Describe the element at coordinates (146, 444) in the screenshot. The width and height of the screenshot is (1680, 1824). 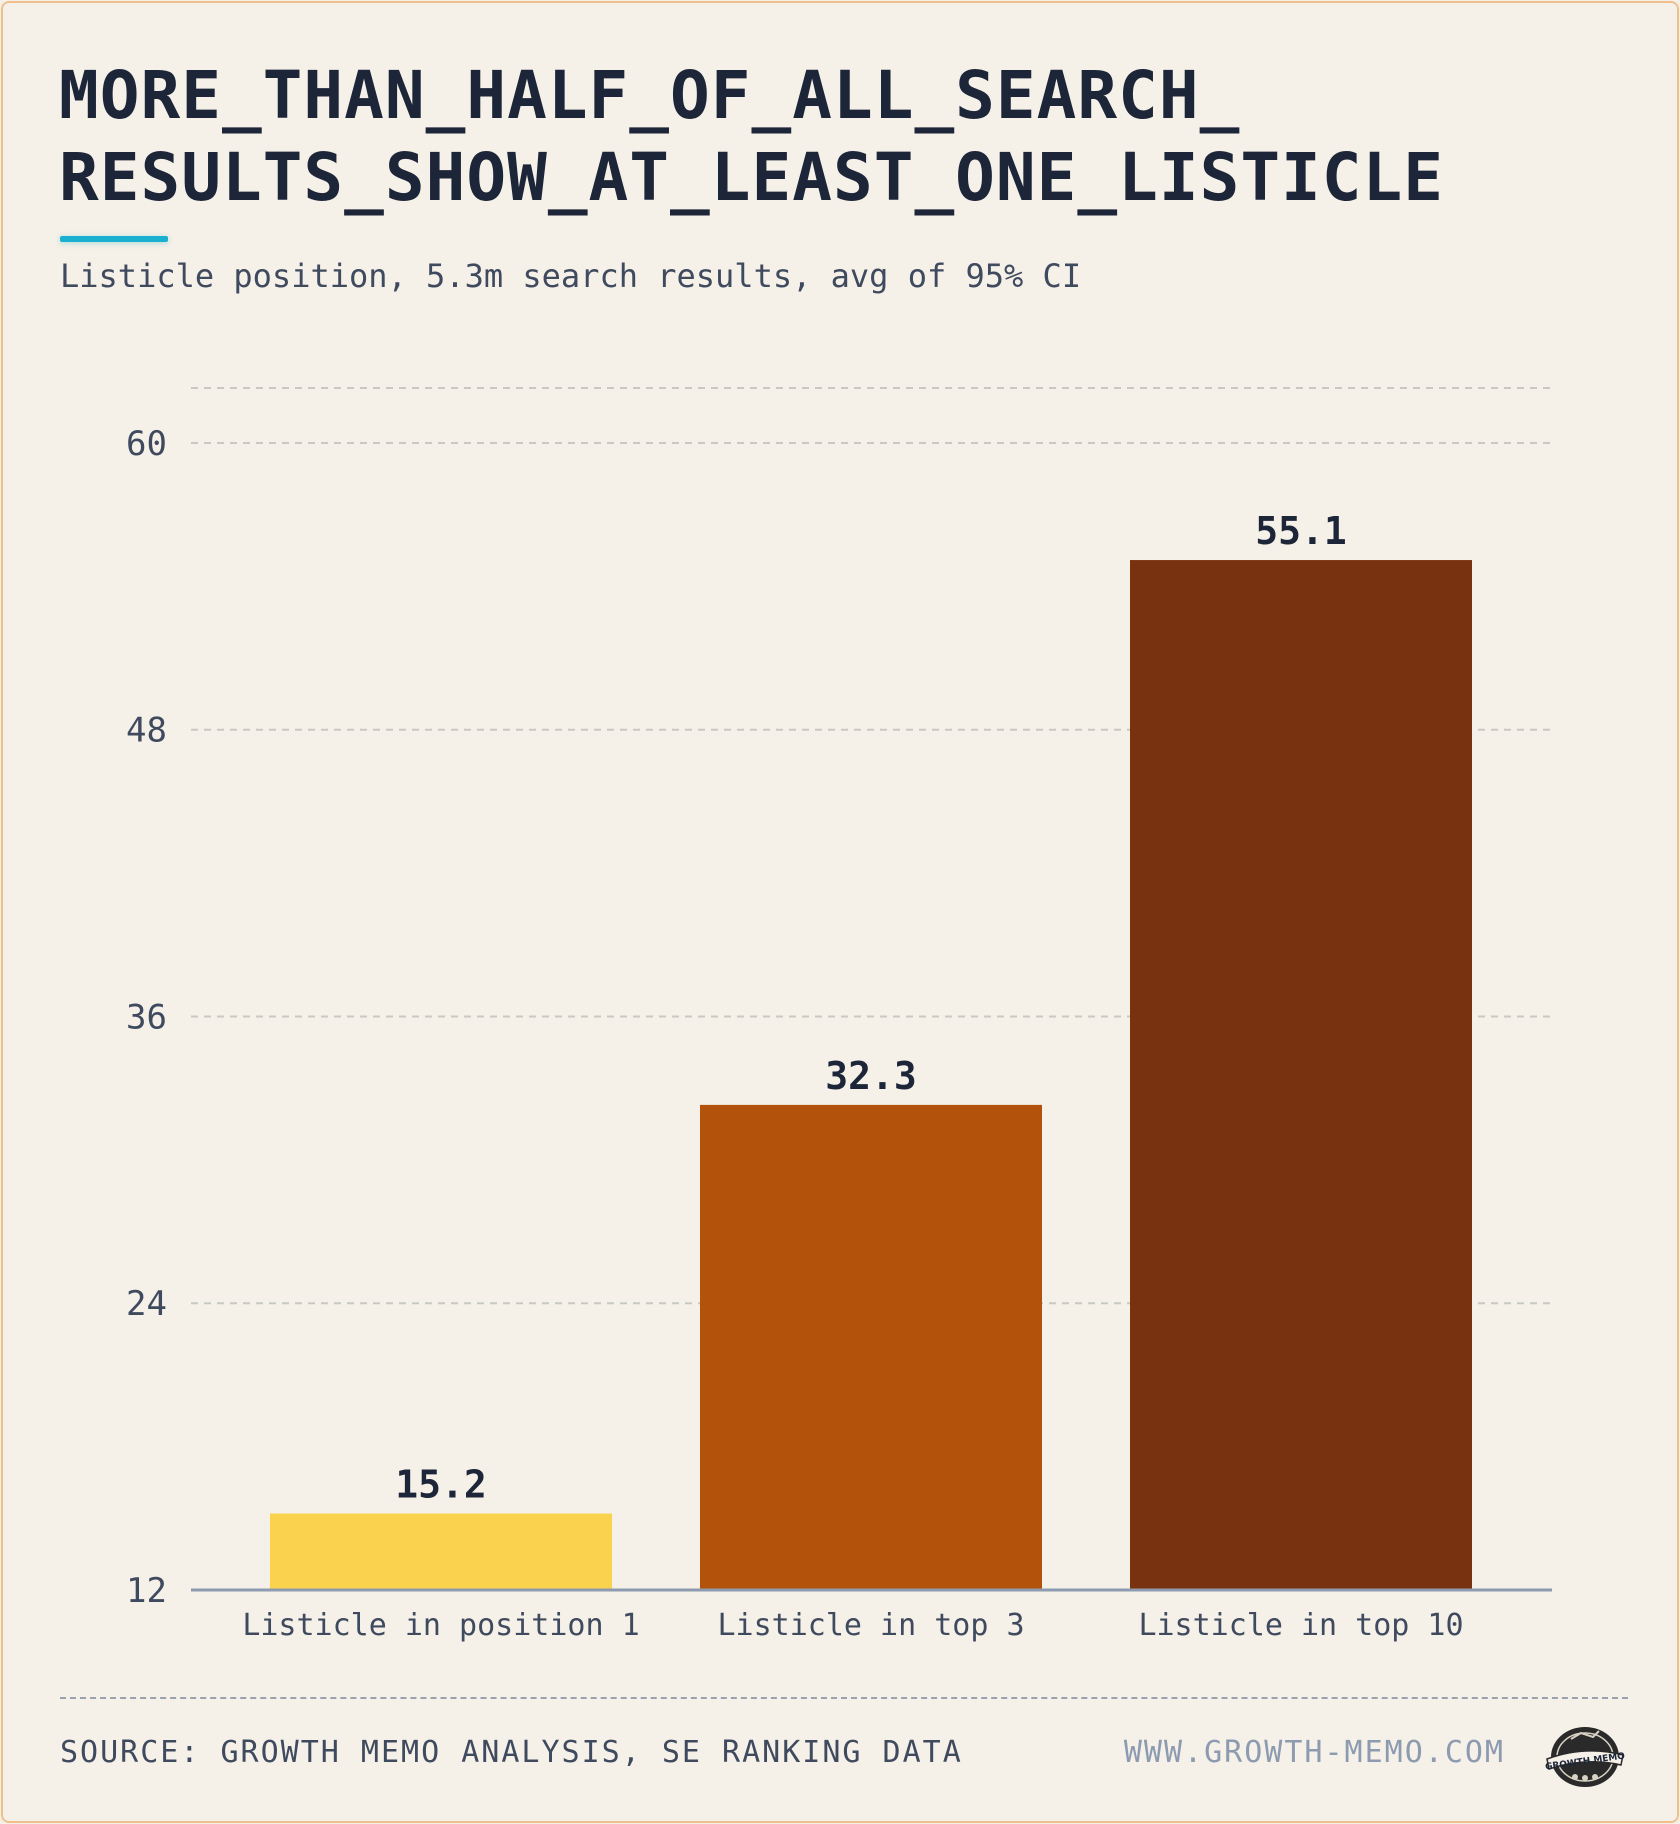
I see `y-tick-label: 60` at that location.